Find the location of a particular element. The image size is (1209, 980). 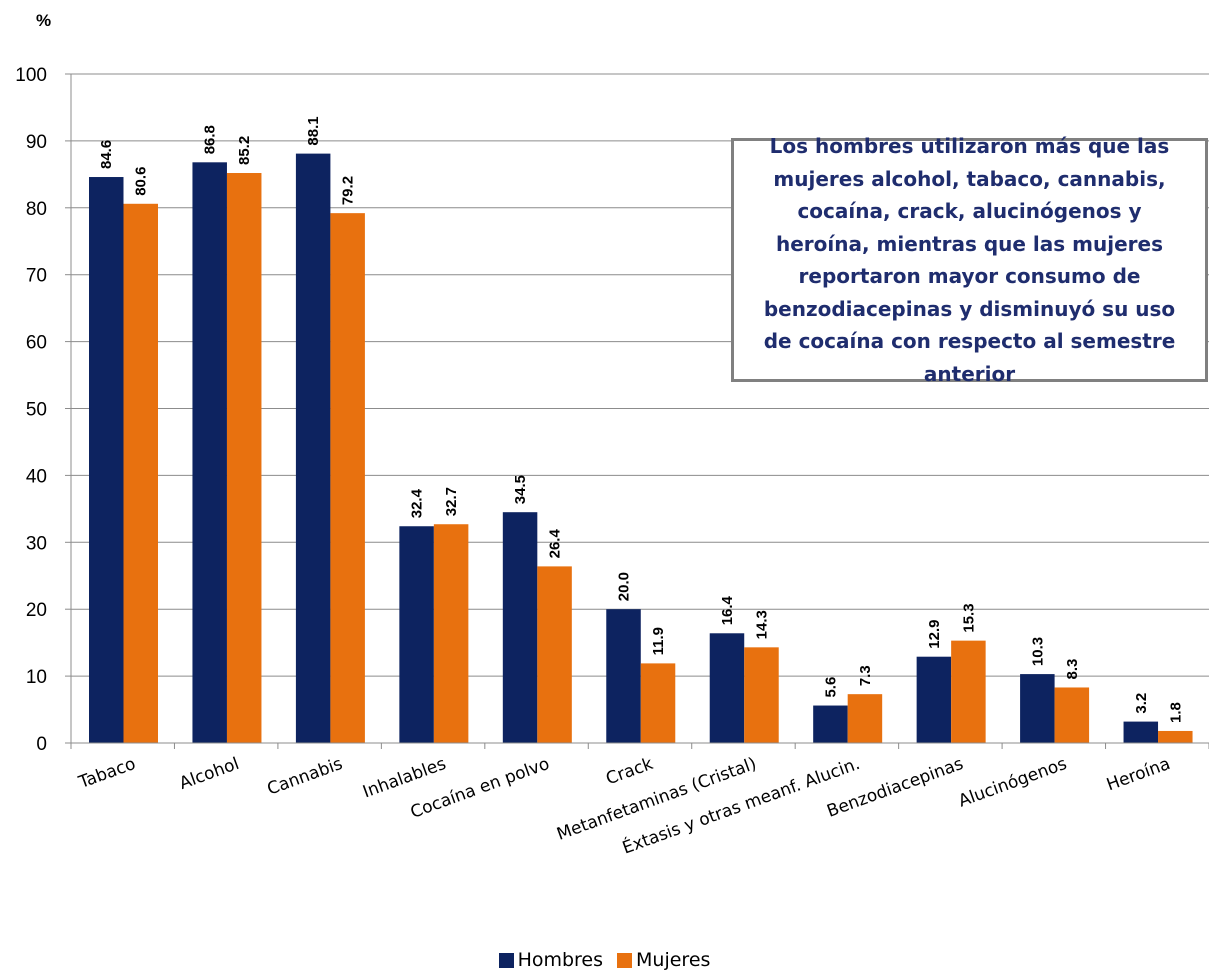

y-tick-label: 70 is located at coordinates (36, 276).